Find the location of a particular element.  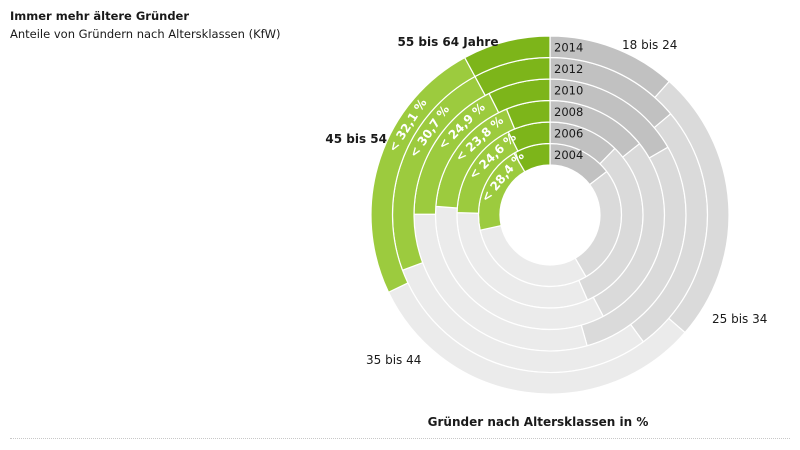

year-labels: 2004 2006 2008 2010 2012 2014 is located at coordinates (568, 101).